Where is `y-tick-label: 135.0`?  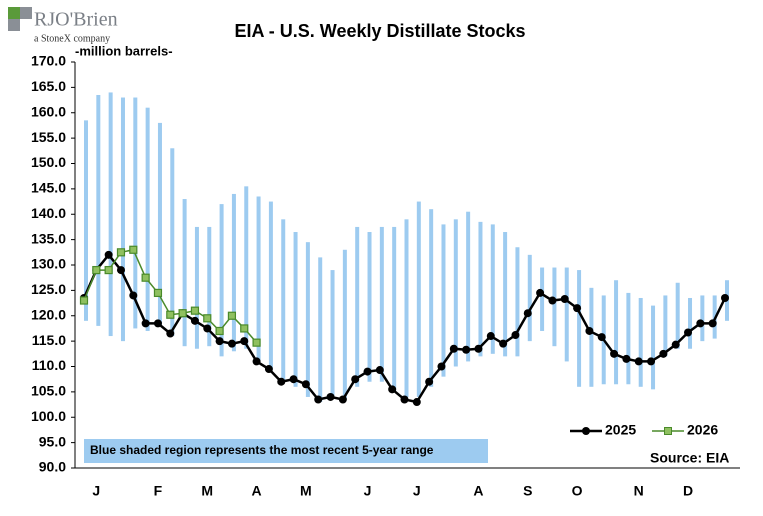 y-tick-label: 135.0 is located at coordinates (48, 238).